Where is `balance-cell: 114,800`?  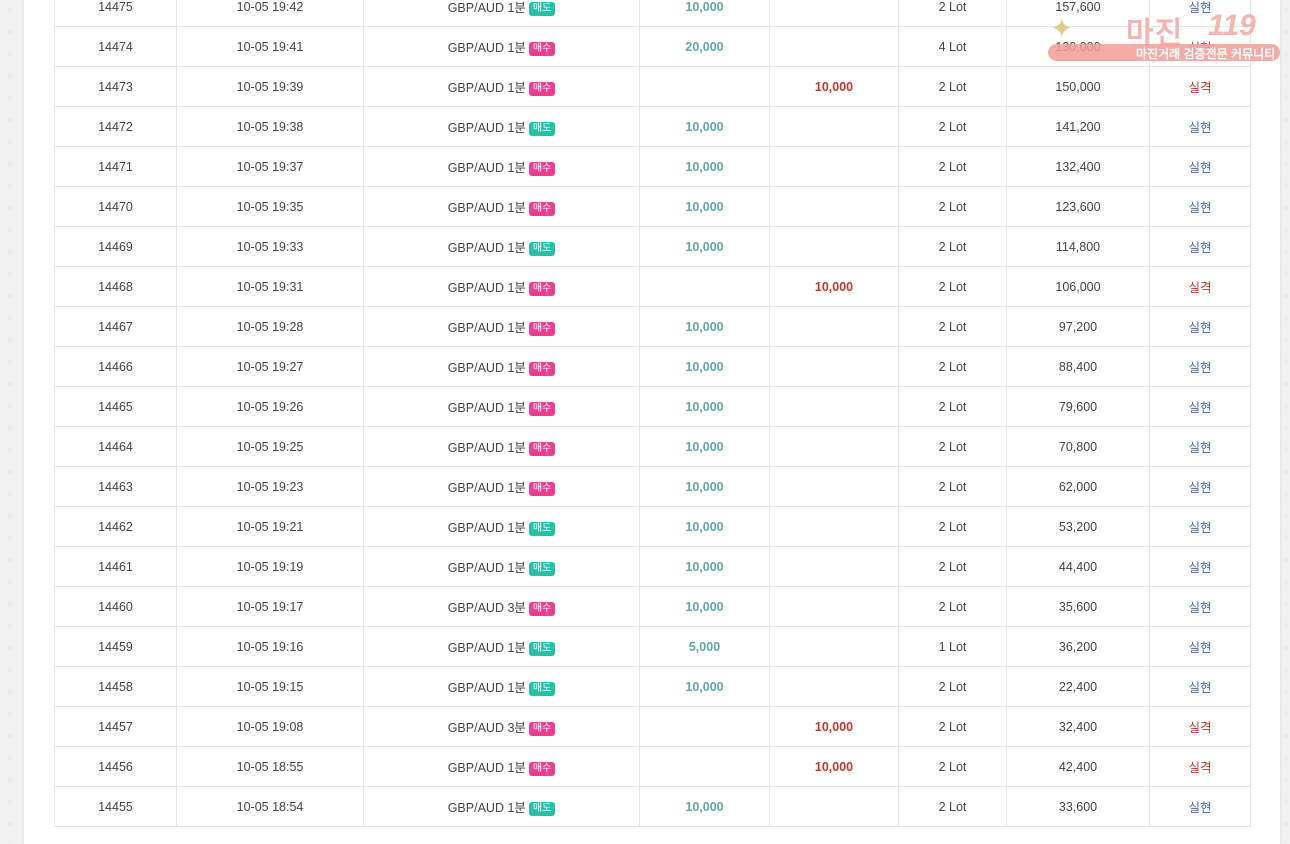 balance-cell: 114,800 is located at coordinates (1078, 246).